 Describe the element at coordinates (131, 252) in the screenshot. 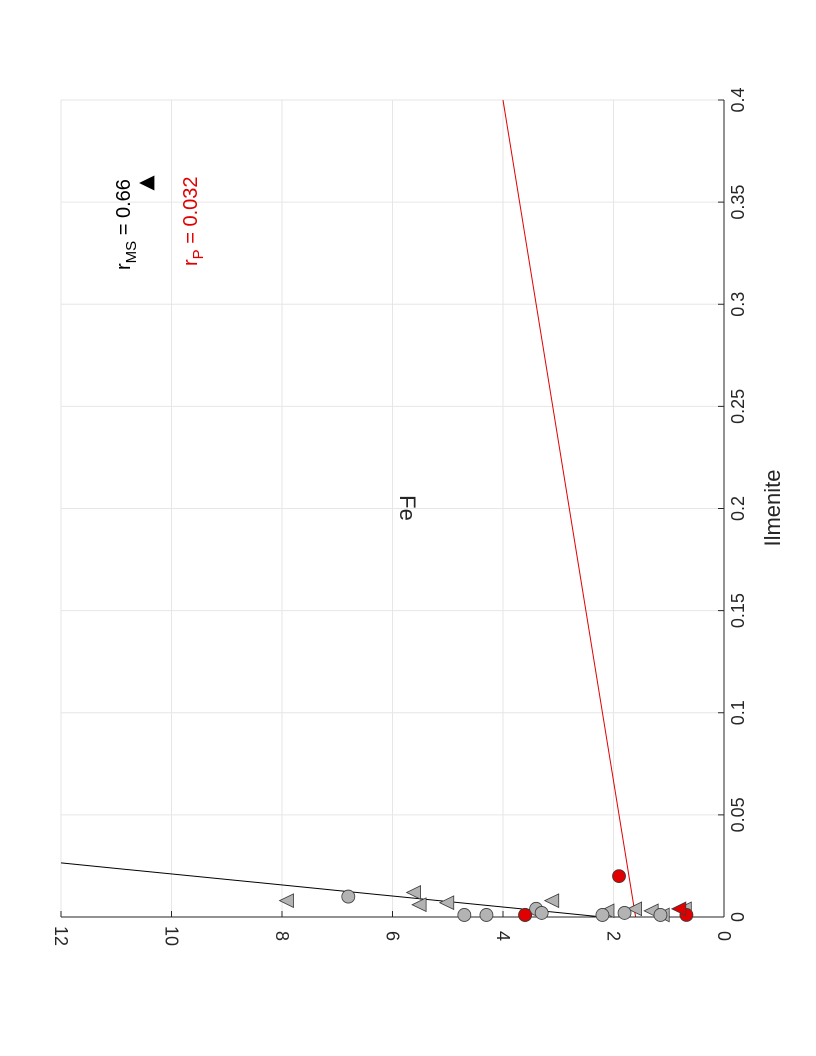

I see `annotation-ms-sub: MS` at that location.